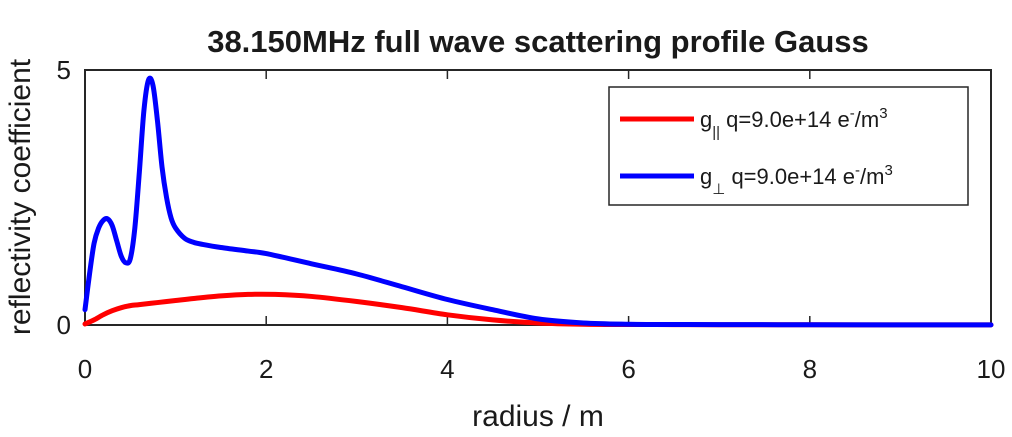  I want to click on legend: g|| q=9.0e+14 e-/m3 g⊥ q=9.0e+14 e-/m3, so click(788, 146).